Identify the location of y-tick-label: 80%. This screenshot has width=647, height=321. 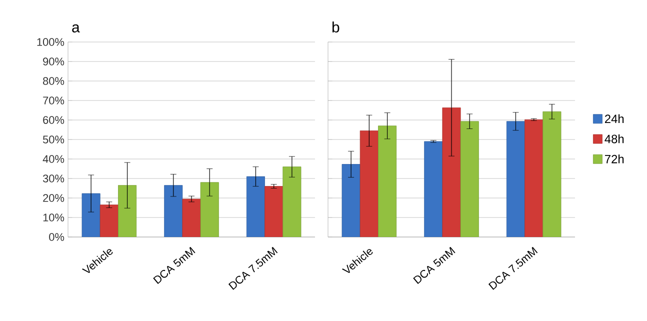
(53, 81).